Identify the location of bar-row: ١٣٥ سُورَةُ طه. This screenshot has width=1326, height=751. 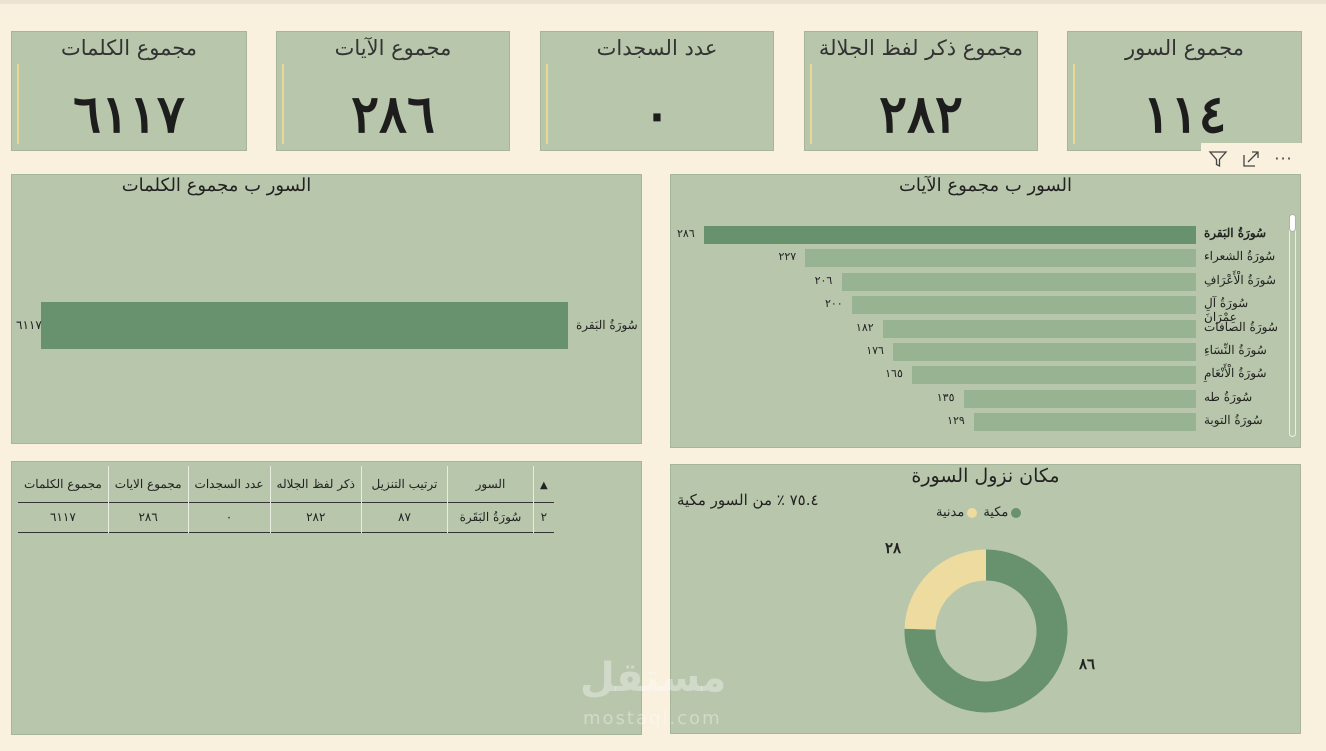
(986, 399).